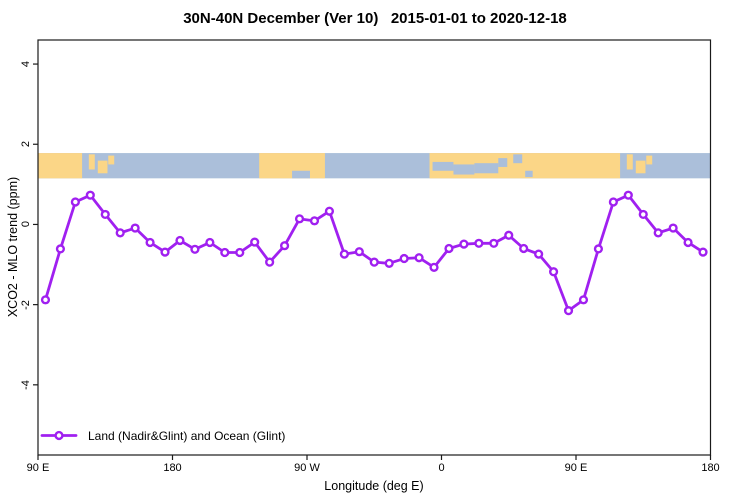 The height and width of the screenshot is (500, 750). Describe the element at coordinates (26, 64) in the screenshot. I see `y-tick-label: 4` at that location.